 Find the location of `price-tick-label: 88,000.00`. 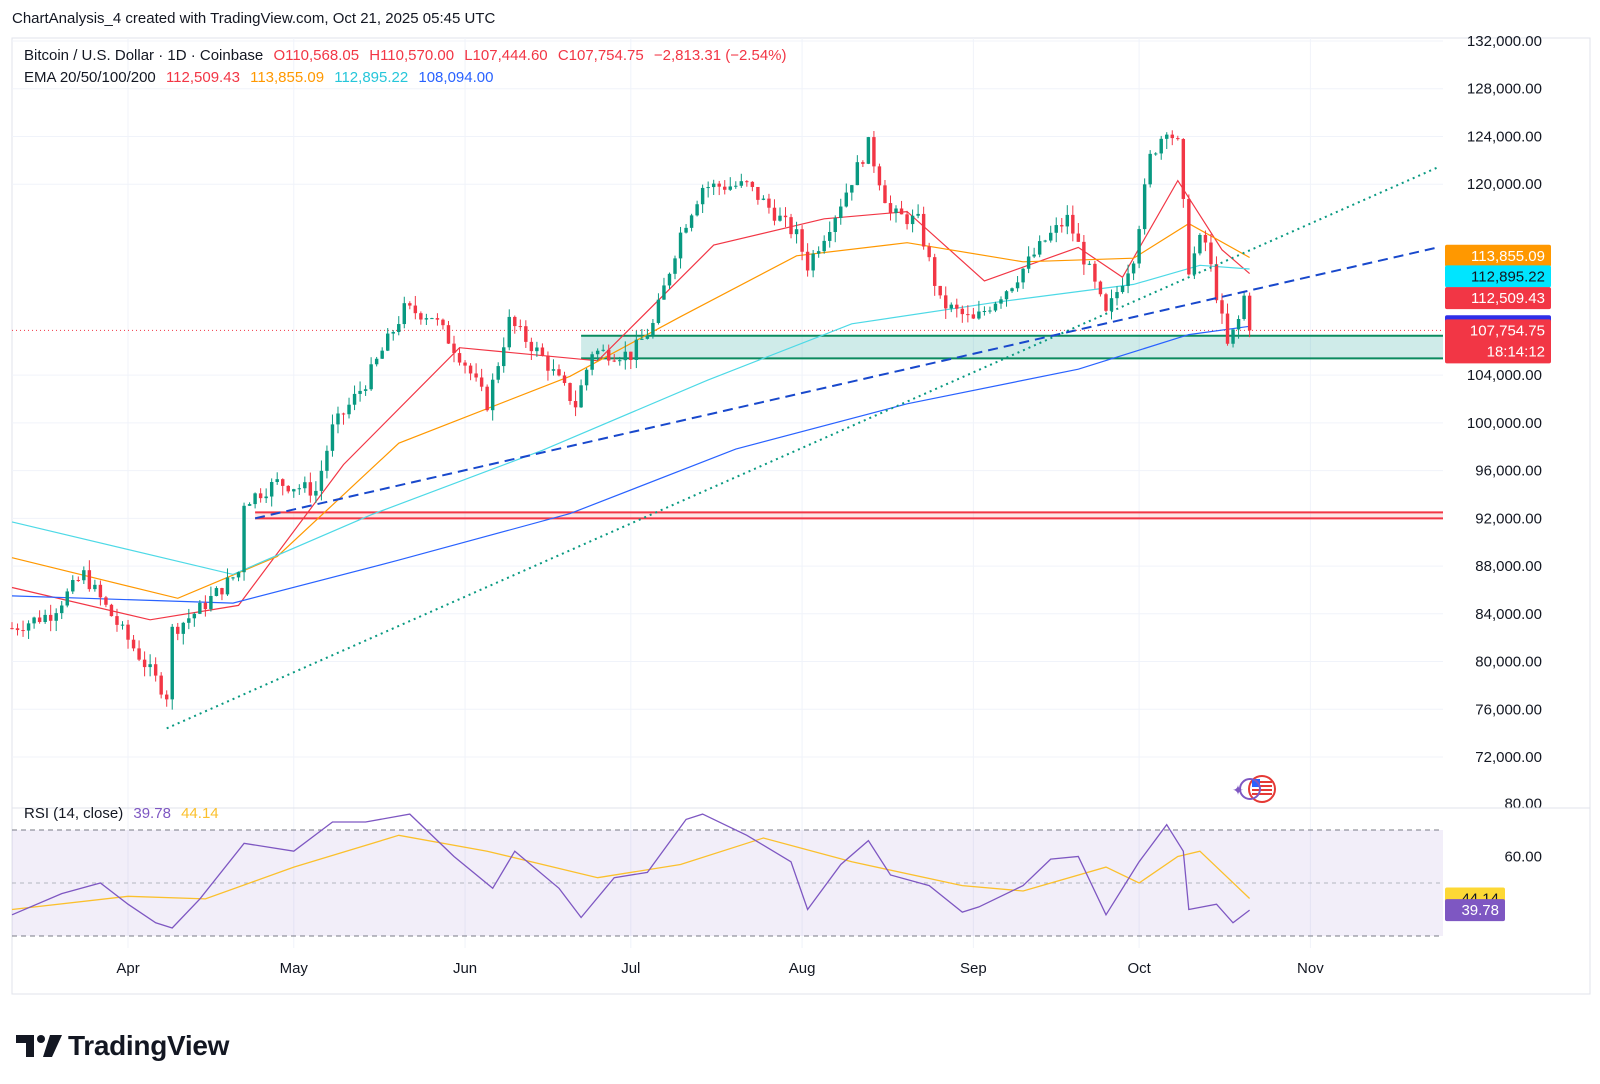

price-tick-label: 88,000.00 is located at coordinates (1508, 566).